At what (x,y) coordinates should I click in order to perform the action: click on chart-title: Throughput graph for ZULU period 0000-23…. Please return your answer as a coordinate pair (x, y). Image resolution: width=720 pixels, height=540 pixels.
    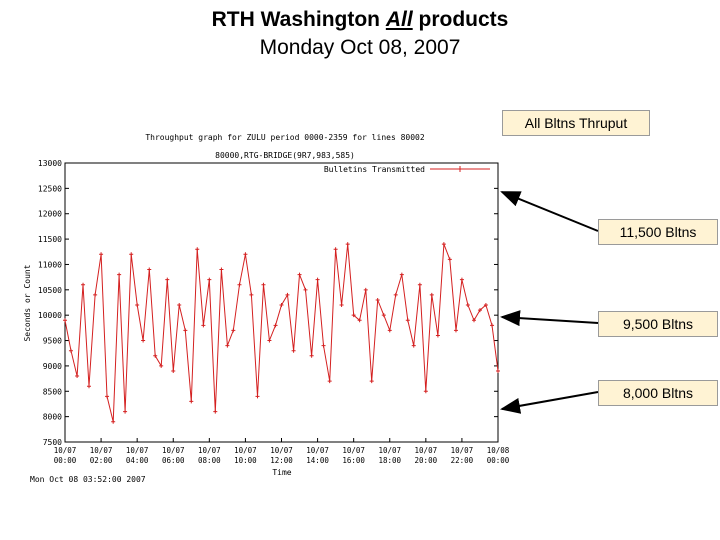
    Looking at the image, I should click on (285, 137).